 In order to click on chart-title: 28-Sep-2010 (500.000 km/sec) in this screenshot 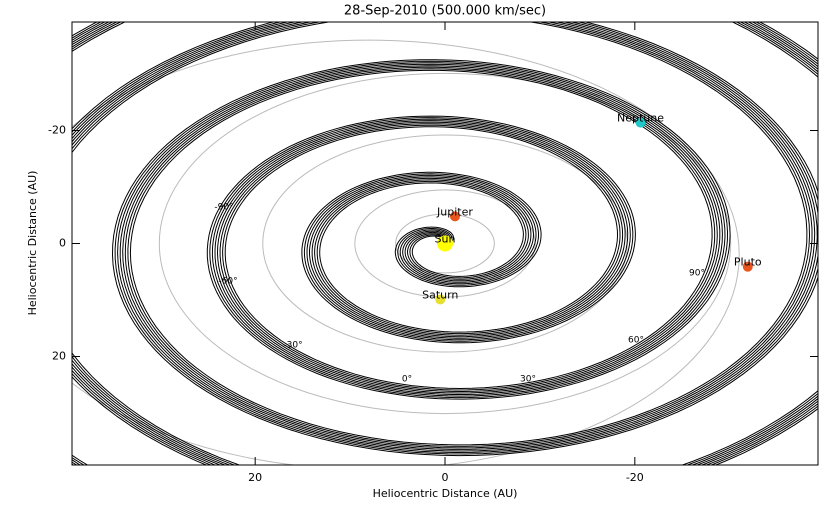, I will do `click(445, 11)`.